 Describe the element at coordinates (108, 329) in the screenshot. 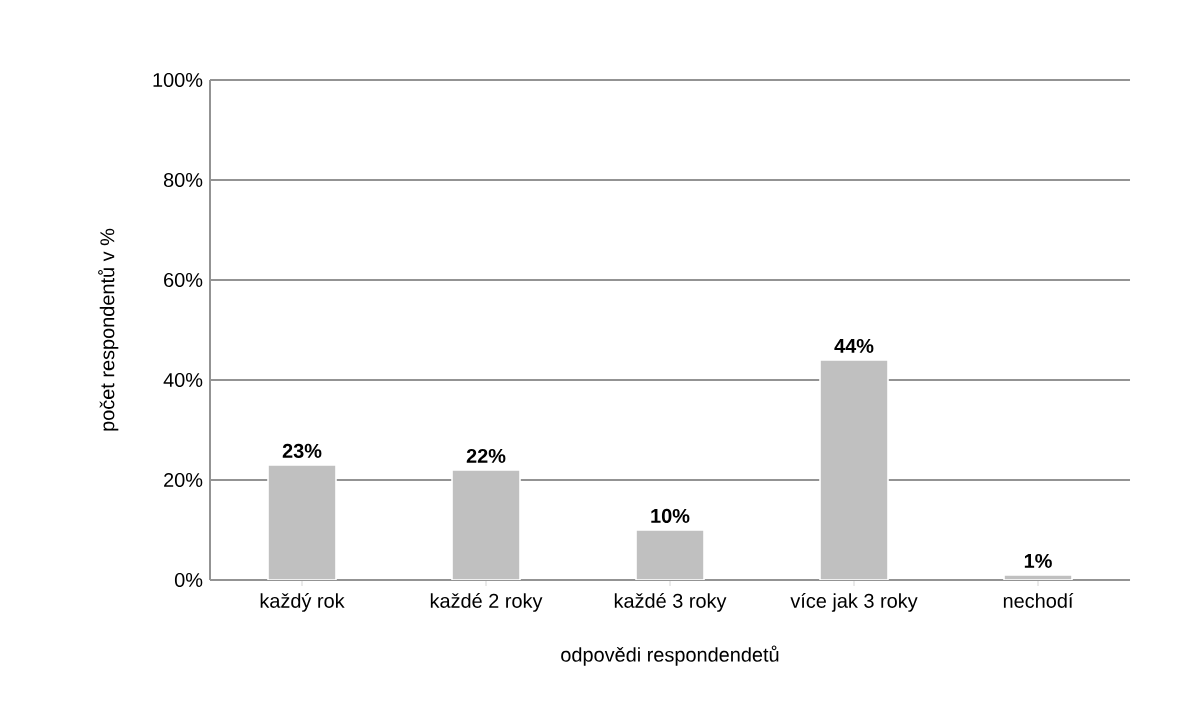

I see `y-axis-title: počet respondentů v %` at that location.